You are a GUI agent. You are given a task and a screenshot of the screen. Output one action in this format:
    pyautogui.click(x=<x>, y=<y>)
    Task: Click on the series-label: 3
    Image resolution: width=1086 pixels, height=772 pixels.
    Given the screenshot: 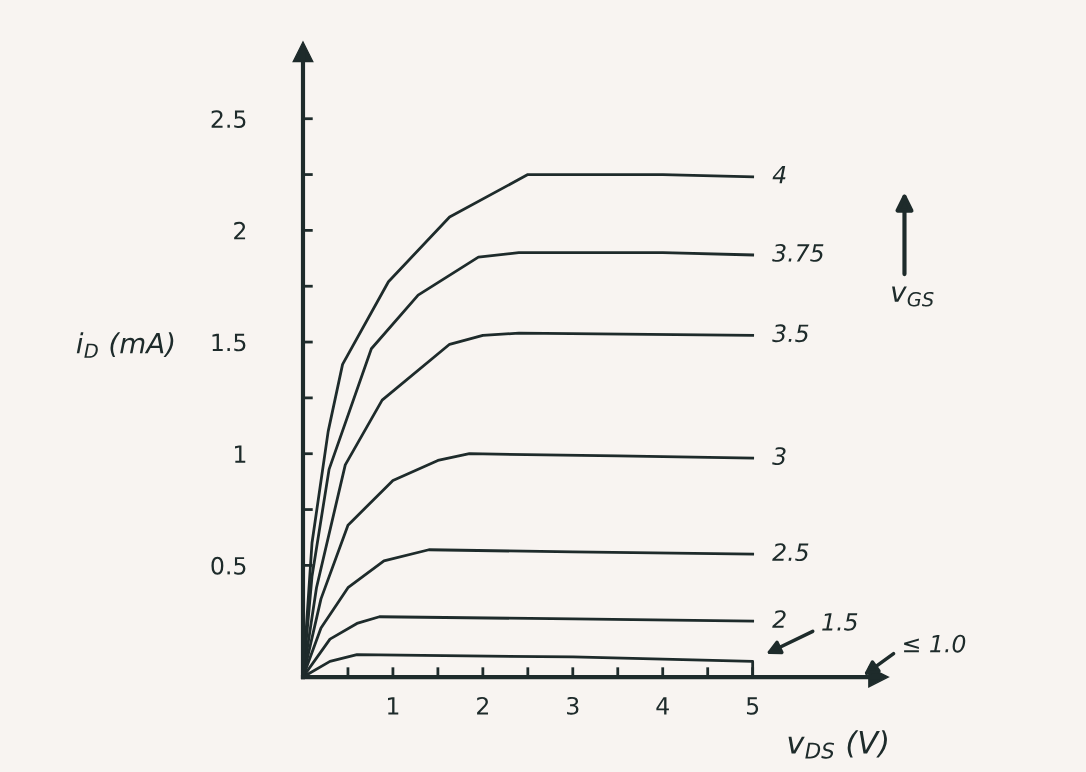 What is the action you would take?
    pyautogui.click(x=779, y=456)
    